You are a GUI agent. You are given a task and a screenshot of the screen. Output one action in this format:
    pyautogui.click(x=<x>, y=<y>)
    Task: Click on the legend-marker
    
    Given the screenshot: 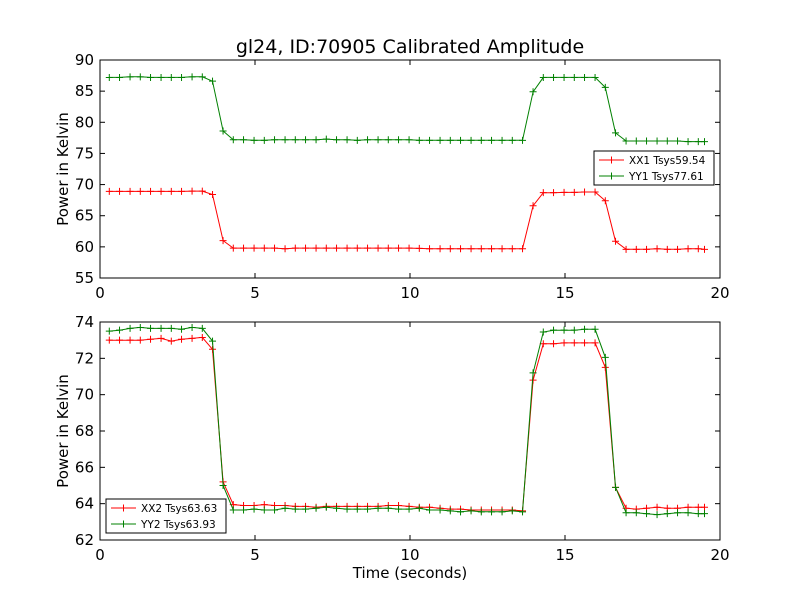 What is the action you would take?
    pyautogui.click(x=611, y=160)
    